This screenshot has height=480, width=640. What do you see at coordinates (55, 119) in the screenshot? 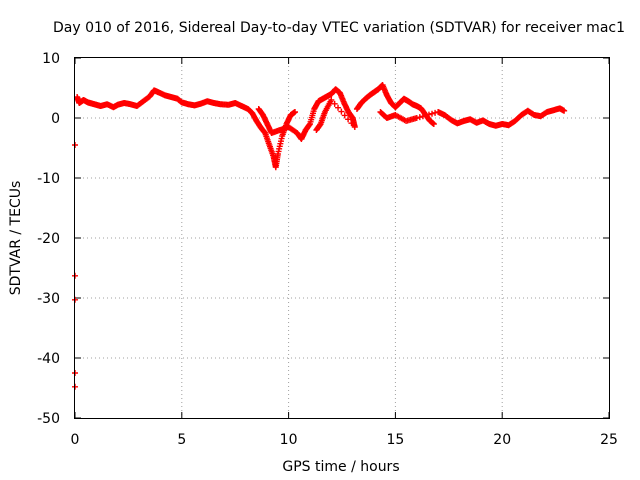
I see `y-tick-label: 0` at bounding box center [55, 119].